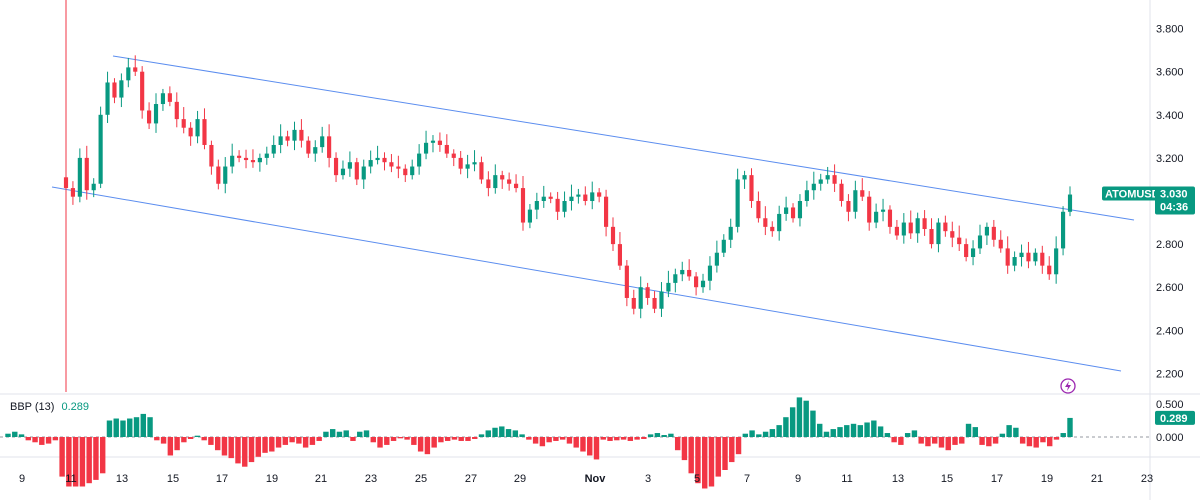 The width and height of the screenshot is (1200, 500). What do you see at coordinates (997, 479) in the screenshot?
I see `time-tick-label: 17` at bounding box center [997, 479].